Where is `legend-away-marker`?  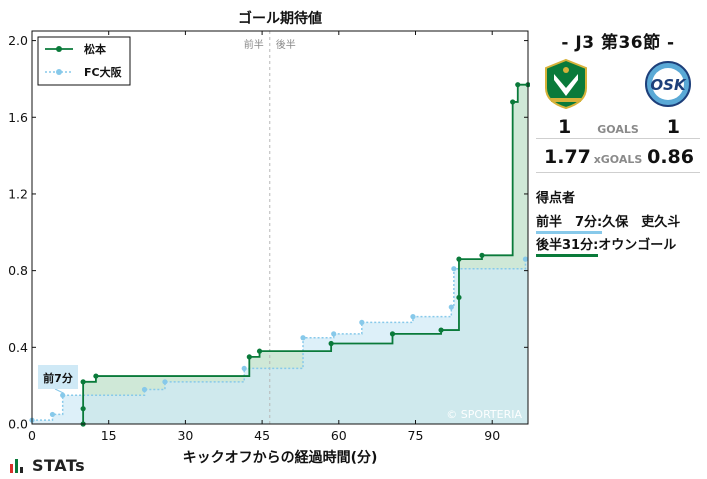
legend-away-marker is located at coordinates (59, 72).